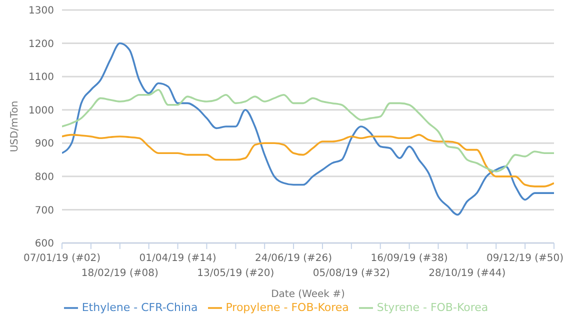 This screenshot has height=319, width=576. I want to click on x-tick-label: 13/05/19 (#20), so click(235, 273).